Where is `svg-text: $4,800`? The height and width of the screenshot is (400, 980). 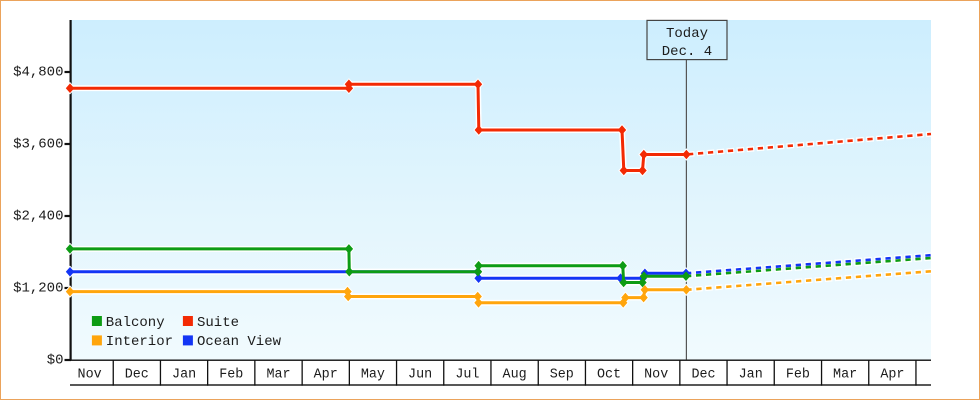 svg-text: $4,800 is located at coordinates (38, 72).